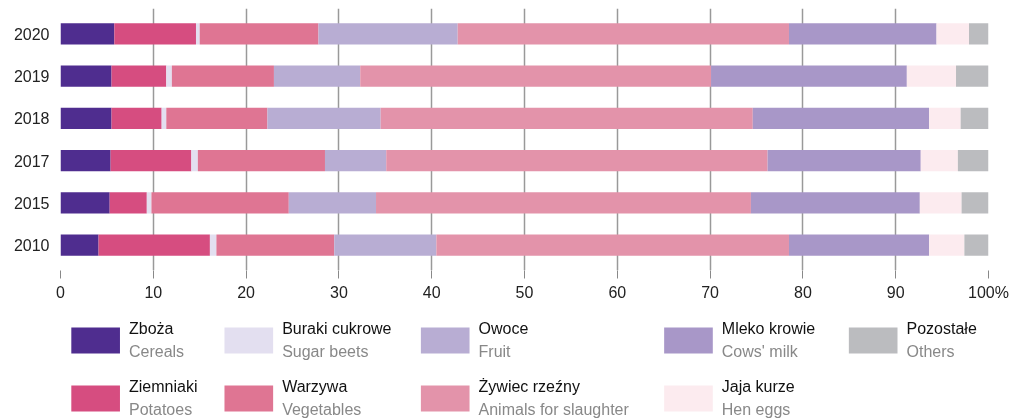  I want to click on legend-label: Ziemniaki Potatoes, so click(163, 398).